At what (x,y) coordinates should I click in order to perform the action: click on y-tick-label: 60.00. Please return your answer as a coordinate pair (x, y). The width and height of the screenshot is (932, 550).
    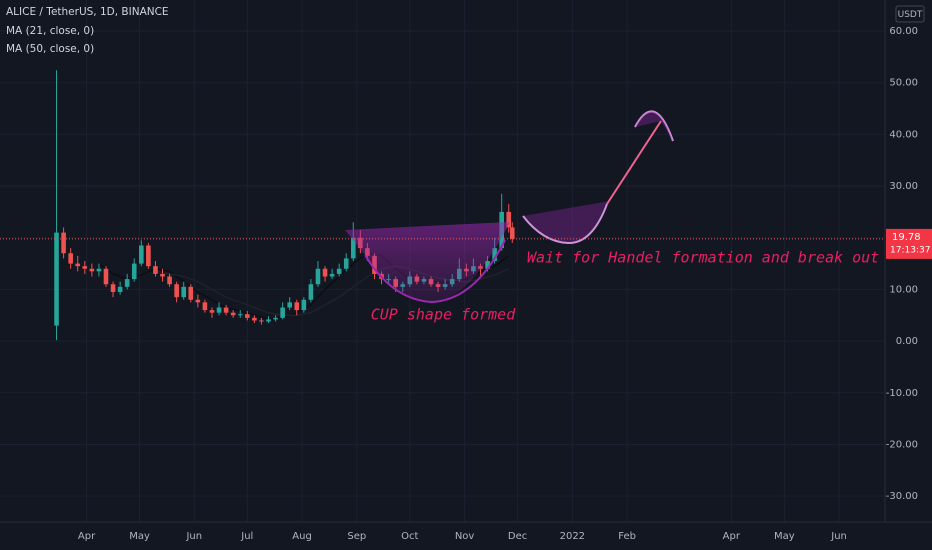
    Looking at the image, I should click on (903, 31).